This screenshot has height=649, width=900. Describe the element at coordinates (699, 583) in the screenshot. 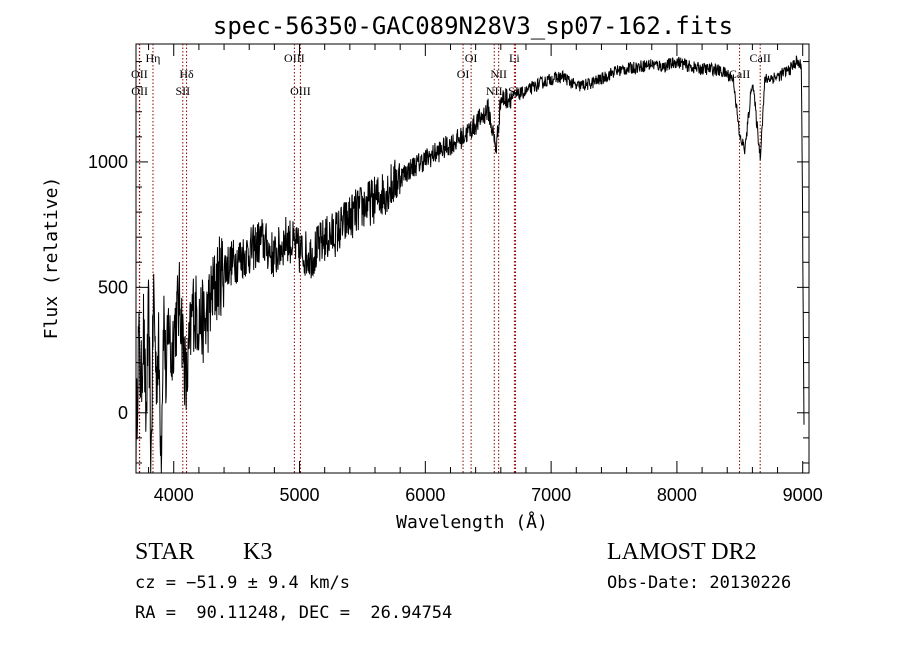

I see `observation-date: Obs-Date: 20130226` at that location.